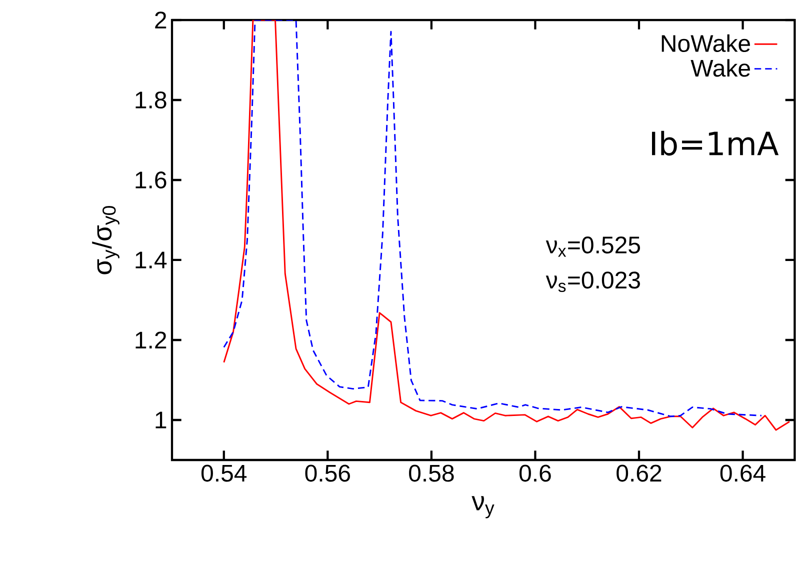 This screenshot has width=796, height=572. What do you see at coordinates (106, 240) in the screenshot?
I see `y-axis-title: σ$_{y}$/σ$_{y0}$` at bounding box center [106, 240].